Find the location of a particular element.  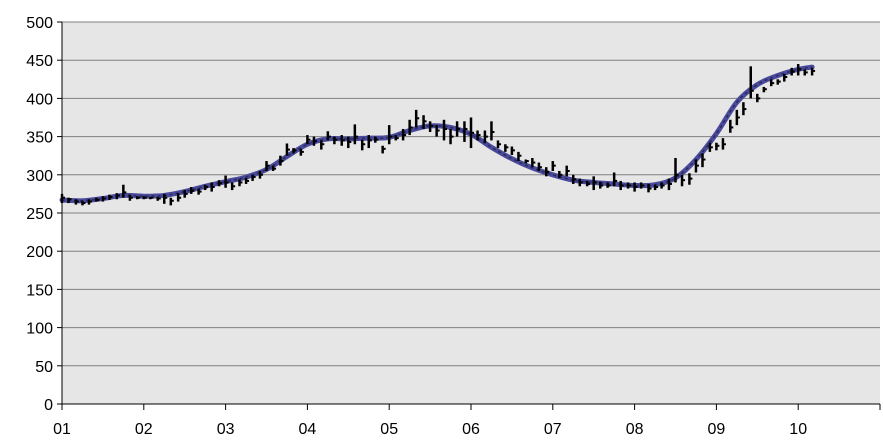

x-tick-label: 03 is located at coordinates (226, 429).